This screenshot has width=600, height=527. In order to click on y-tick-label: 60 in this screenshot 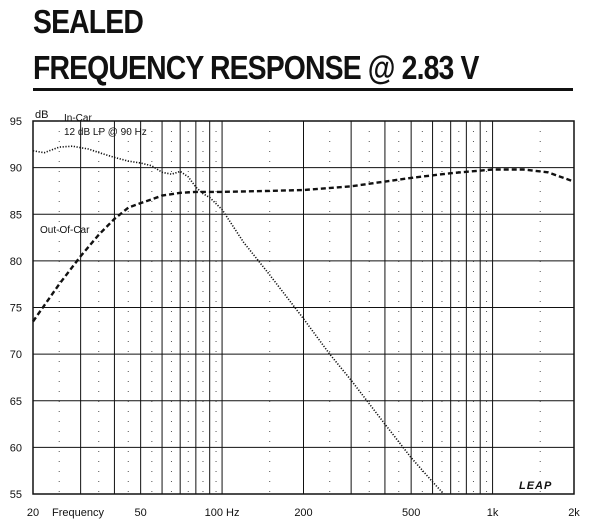, I will do `click(16, 448)`.